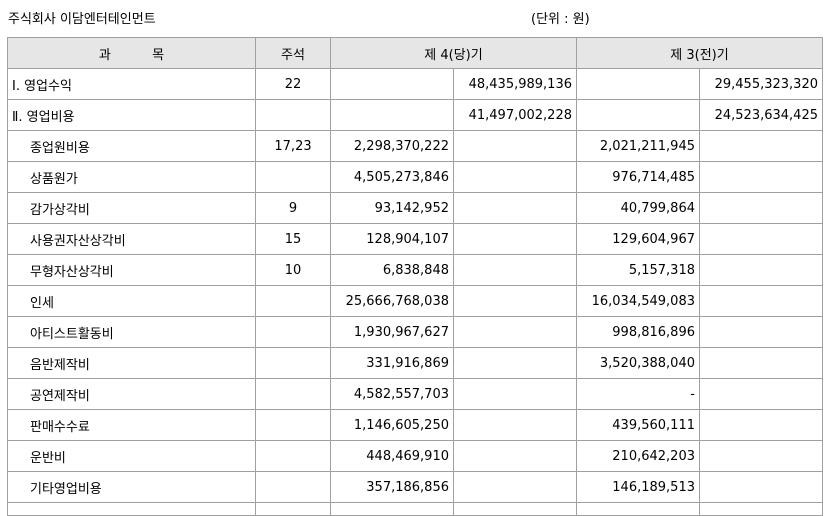 The height and width of the screenshot is (516, 838). What do you see at coordinates (453, 53) in the screenshot?
I see `header-current-period: 제 4(당)기` at bounding box center [453, 53].